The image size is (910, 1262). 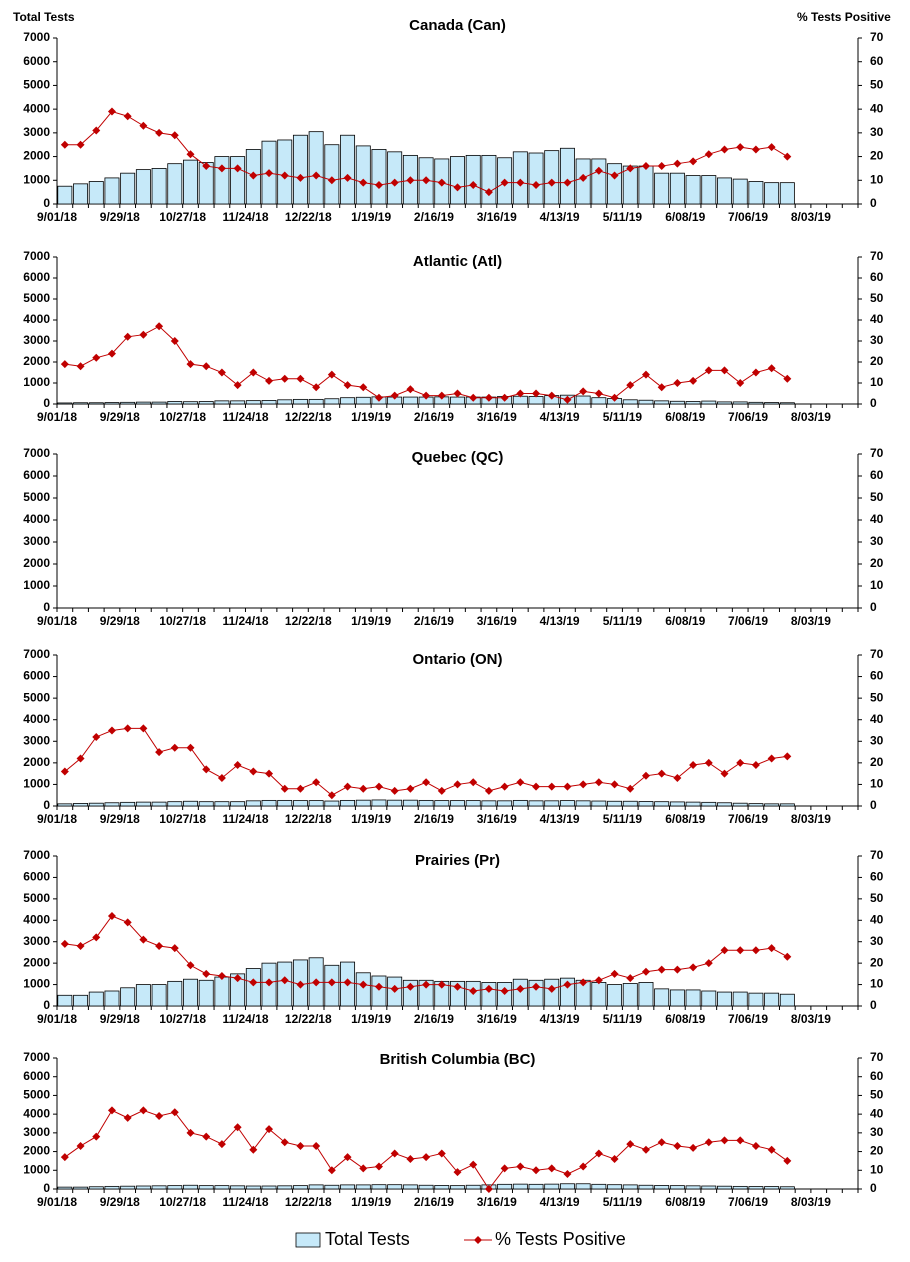 What do you see at coordinates (308, 621) in the screenshot?
I see `x-tick-label: 12/22/18` at bounding box center [308, 621].